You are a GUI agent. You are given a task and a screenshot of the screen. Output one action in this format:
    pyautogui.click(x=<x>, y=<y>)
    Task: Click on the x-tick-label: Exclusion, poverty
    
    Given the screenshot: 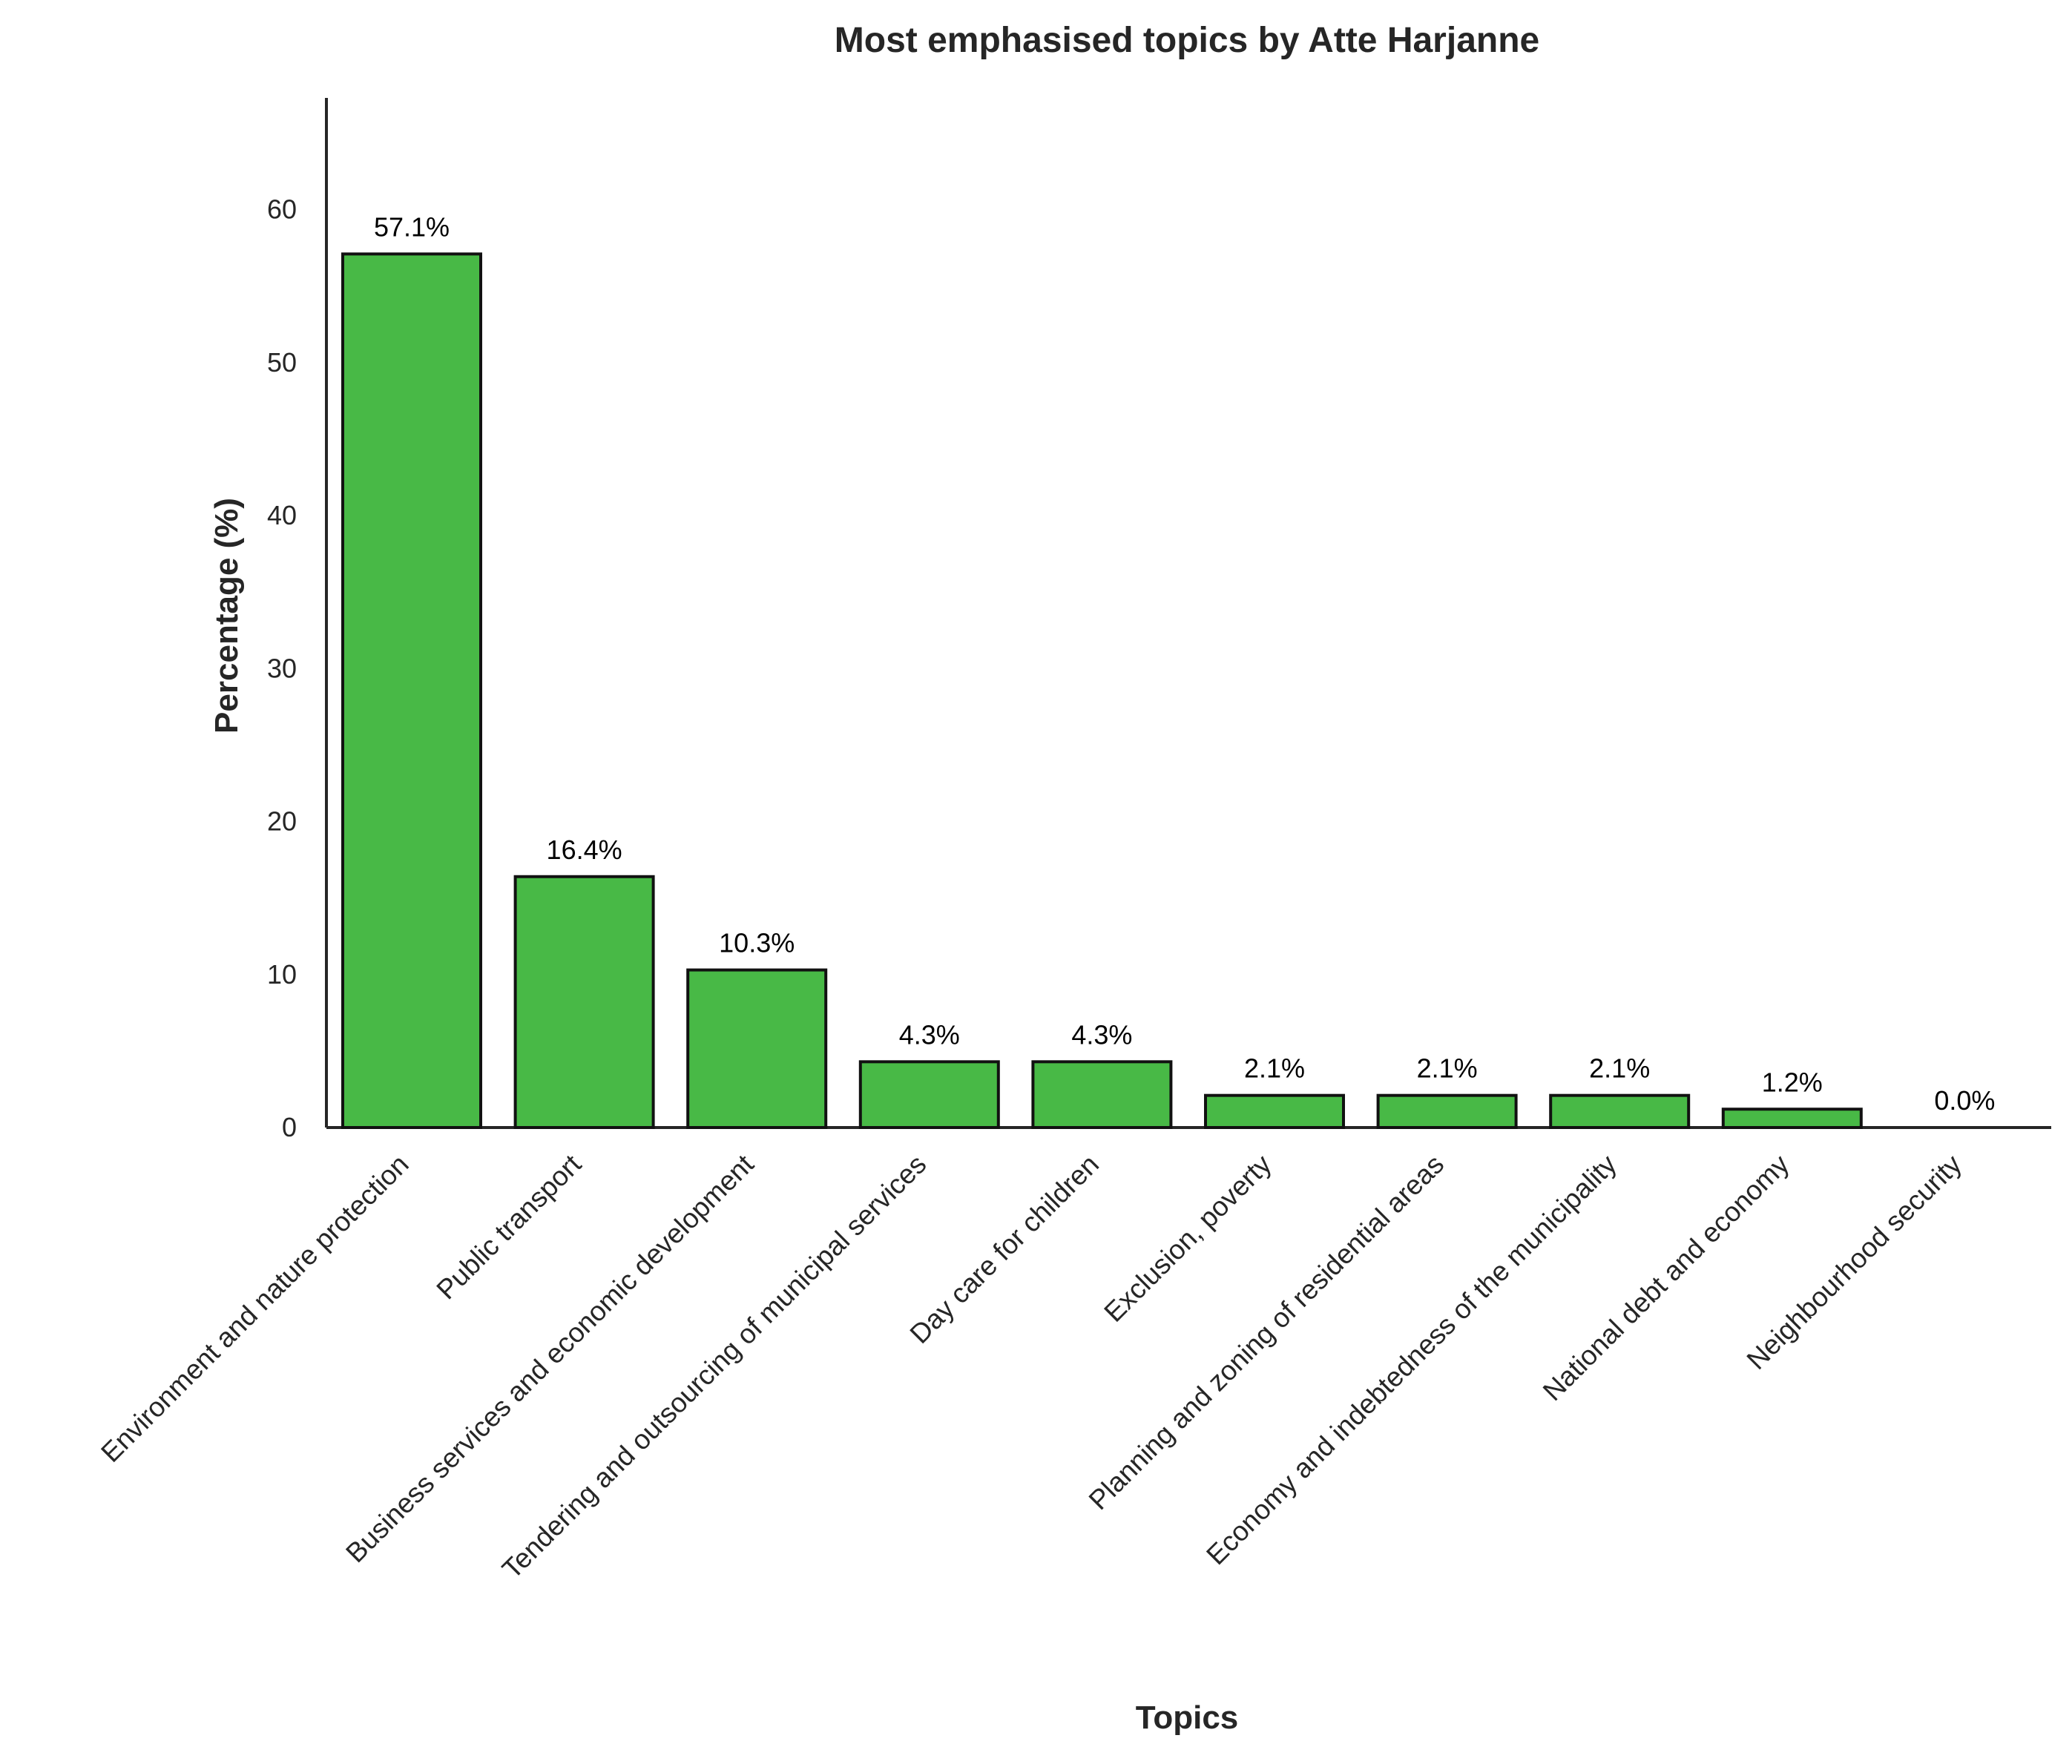 What is the action you would take?
    pyautogui.click(x=1187, y=1238)
    